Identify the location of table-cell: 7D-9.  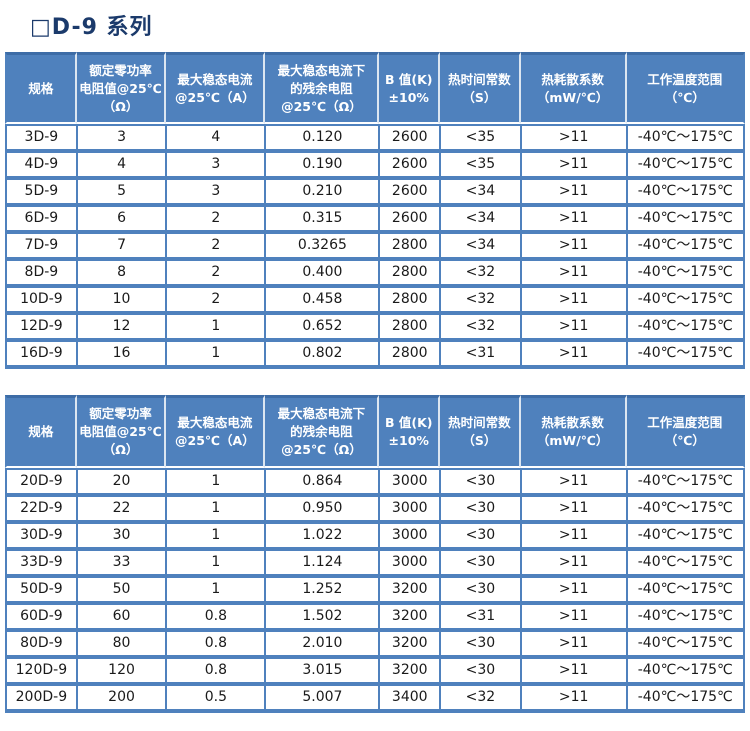
(41, 246).